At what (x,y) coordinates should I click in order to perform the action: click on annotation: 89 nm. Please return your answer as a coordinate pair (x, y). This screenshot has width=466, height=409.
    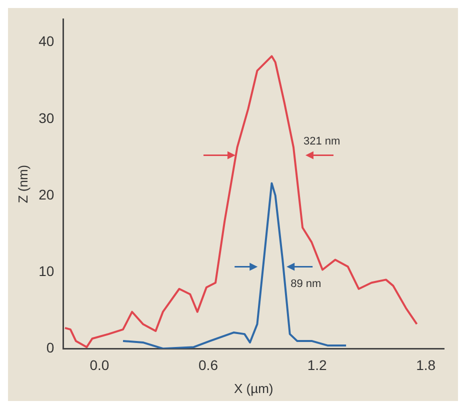
    Looking at the image, I should click on (306, 284).